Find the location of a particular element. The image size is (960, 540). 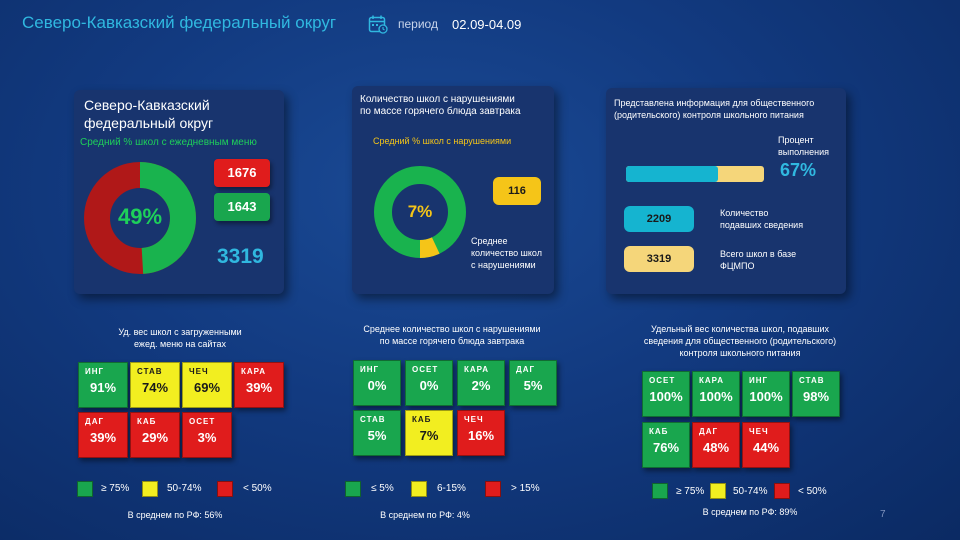

region-tile: ОСЕТ 0% is located at coordinates (429, 383).